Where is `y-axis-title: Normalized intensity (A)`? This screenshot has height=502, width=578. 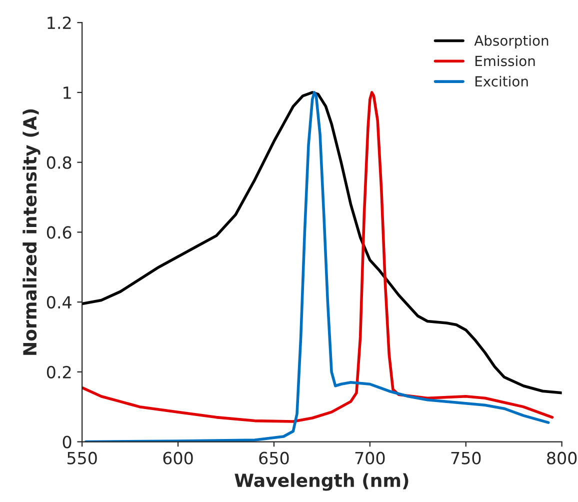
y-axis-title: Normalized intensity (A) is located at coordinates (31, 232).